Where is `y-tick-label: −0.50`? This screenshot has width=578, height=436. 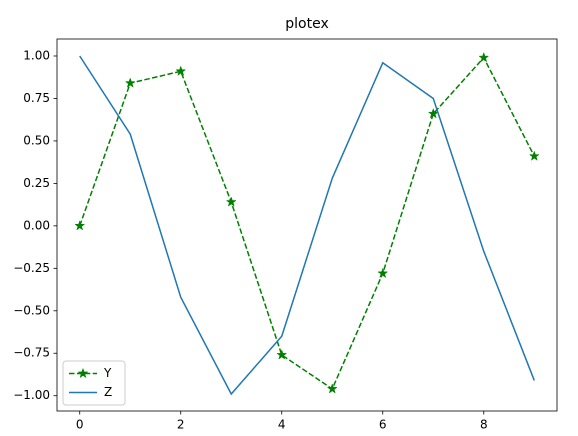
y-tick-label: −0.50 is located at coordinates (31, 310).